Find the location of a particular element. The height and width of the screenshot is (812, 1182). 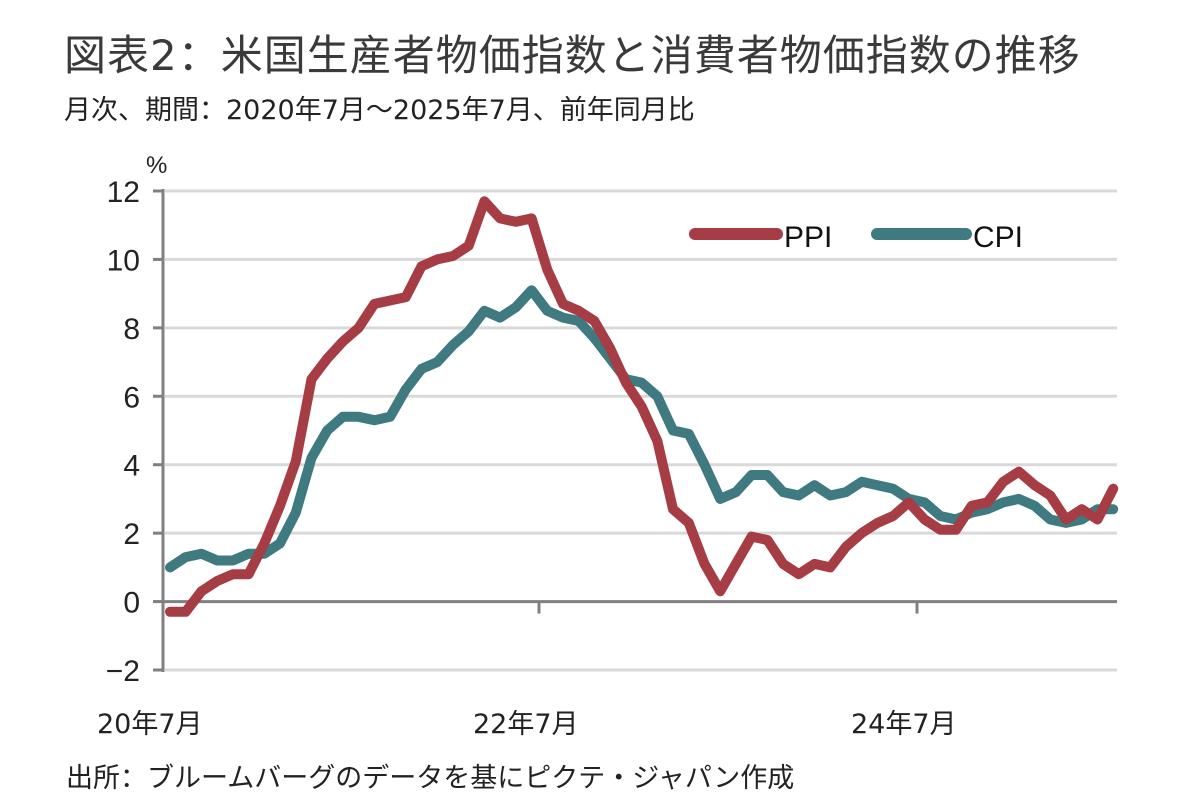

legend-cpi-label: CPI is located at coordinates (998, 237).